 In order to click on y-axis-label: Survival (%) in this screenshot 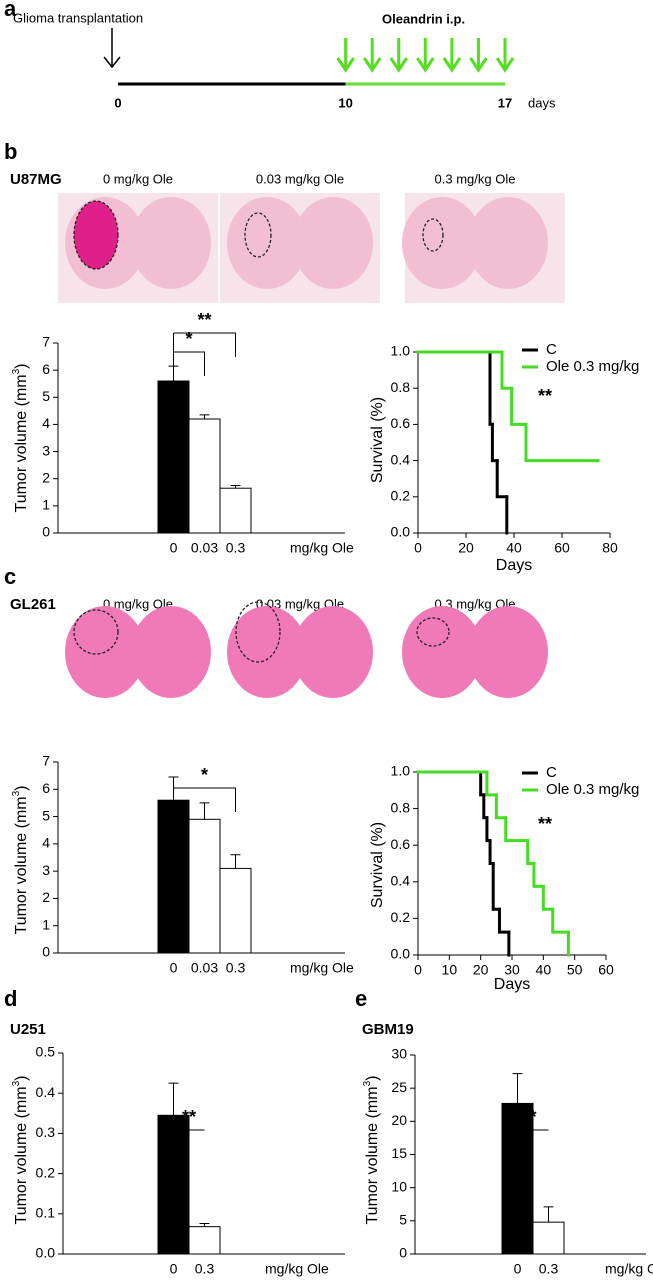, I will do `click(377, 865)`.